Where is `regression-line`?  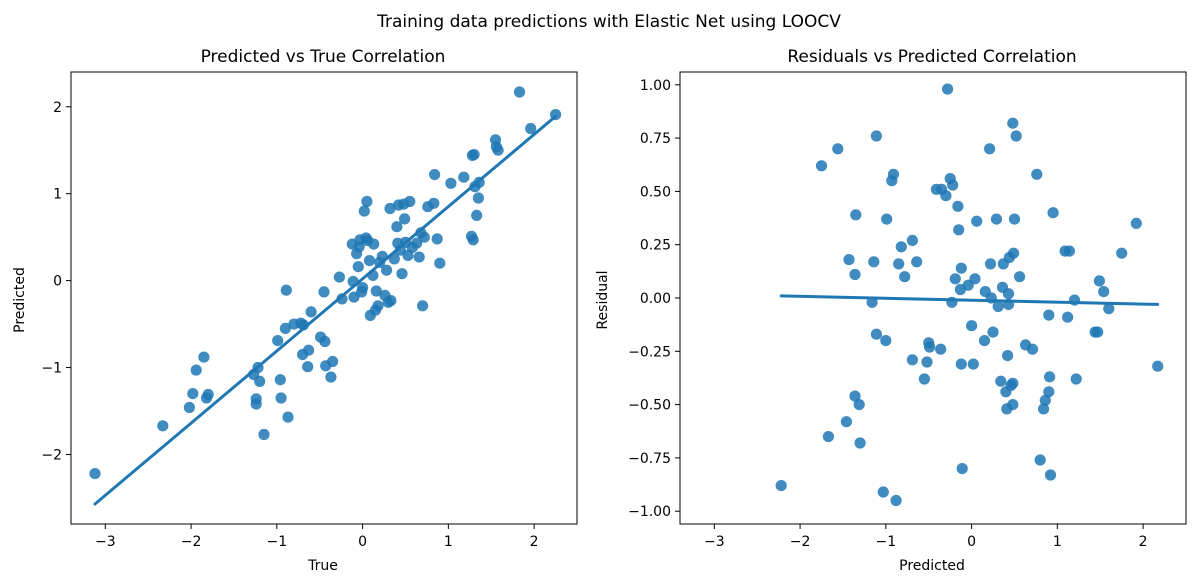 regression-line is located at coordinates (969, 300).